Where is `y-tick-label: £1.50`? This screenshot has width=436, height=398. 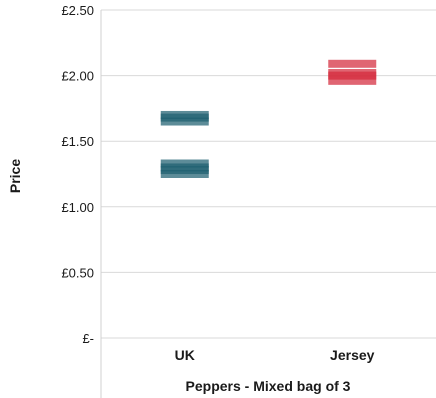
y-tick-label: £1.50 is located at coordinates (77, 141).